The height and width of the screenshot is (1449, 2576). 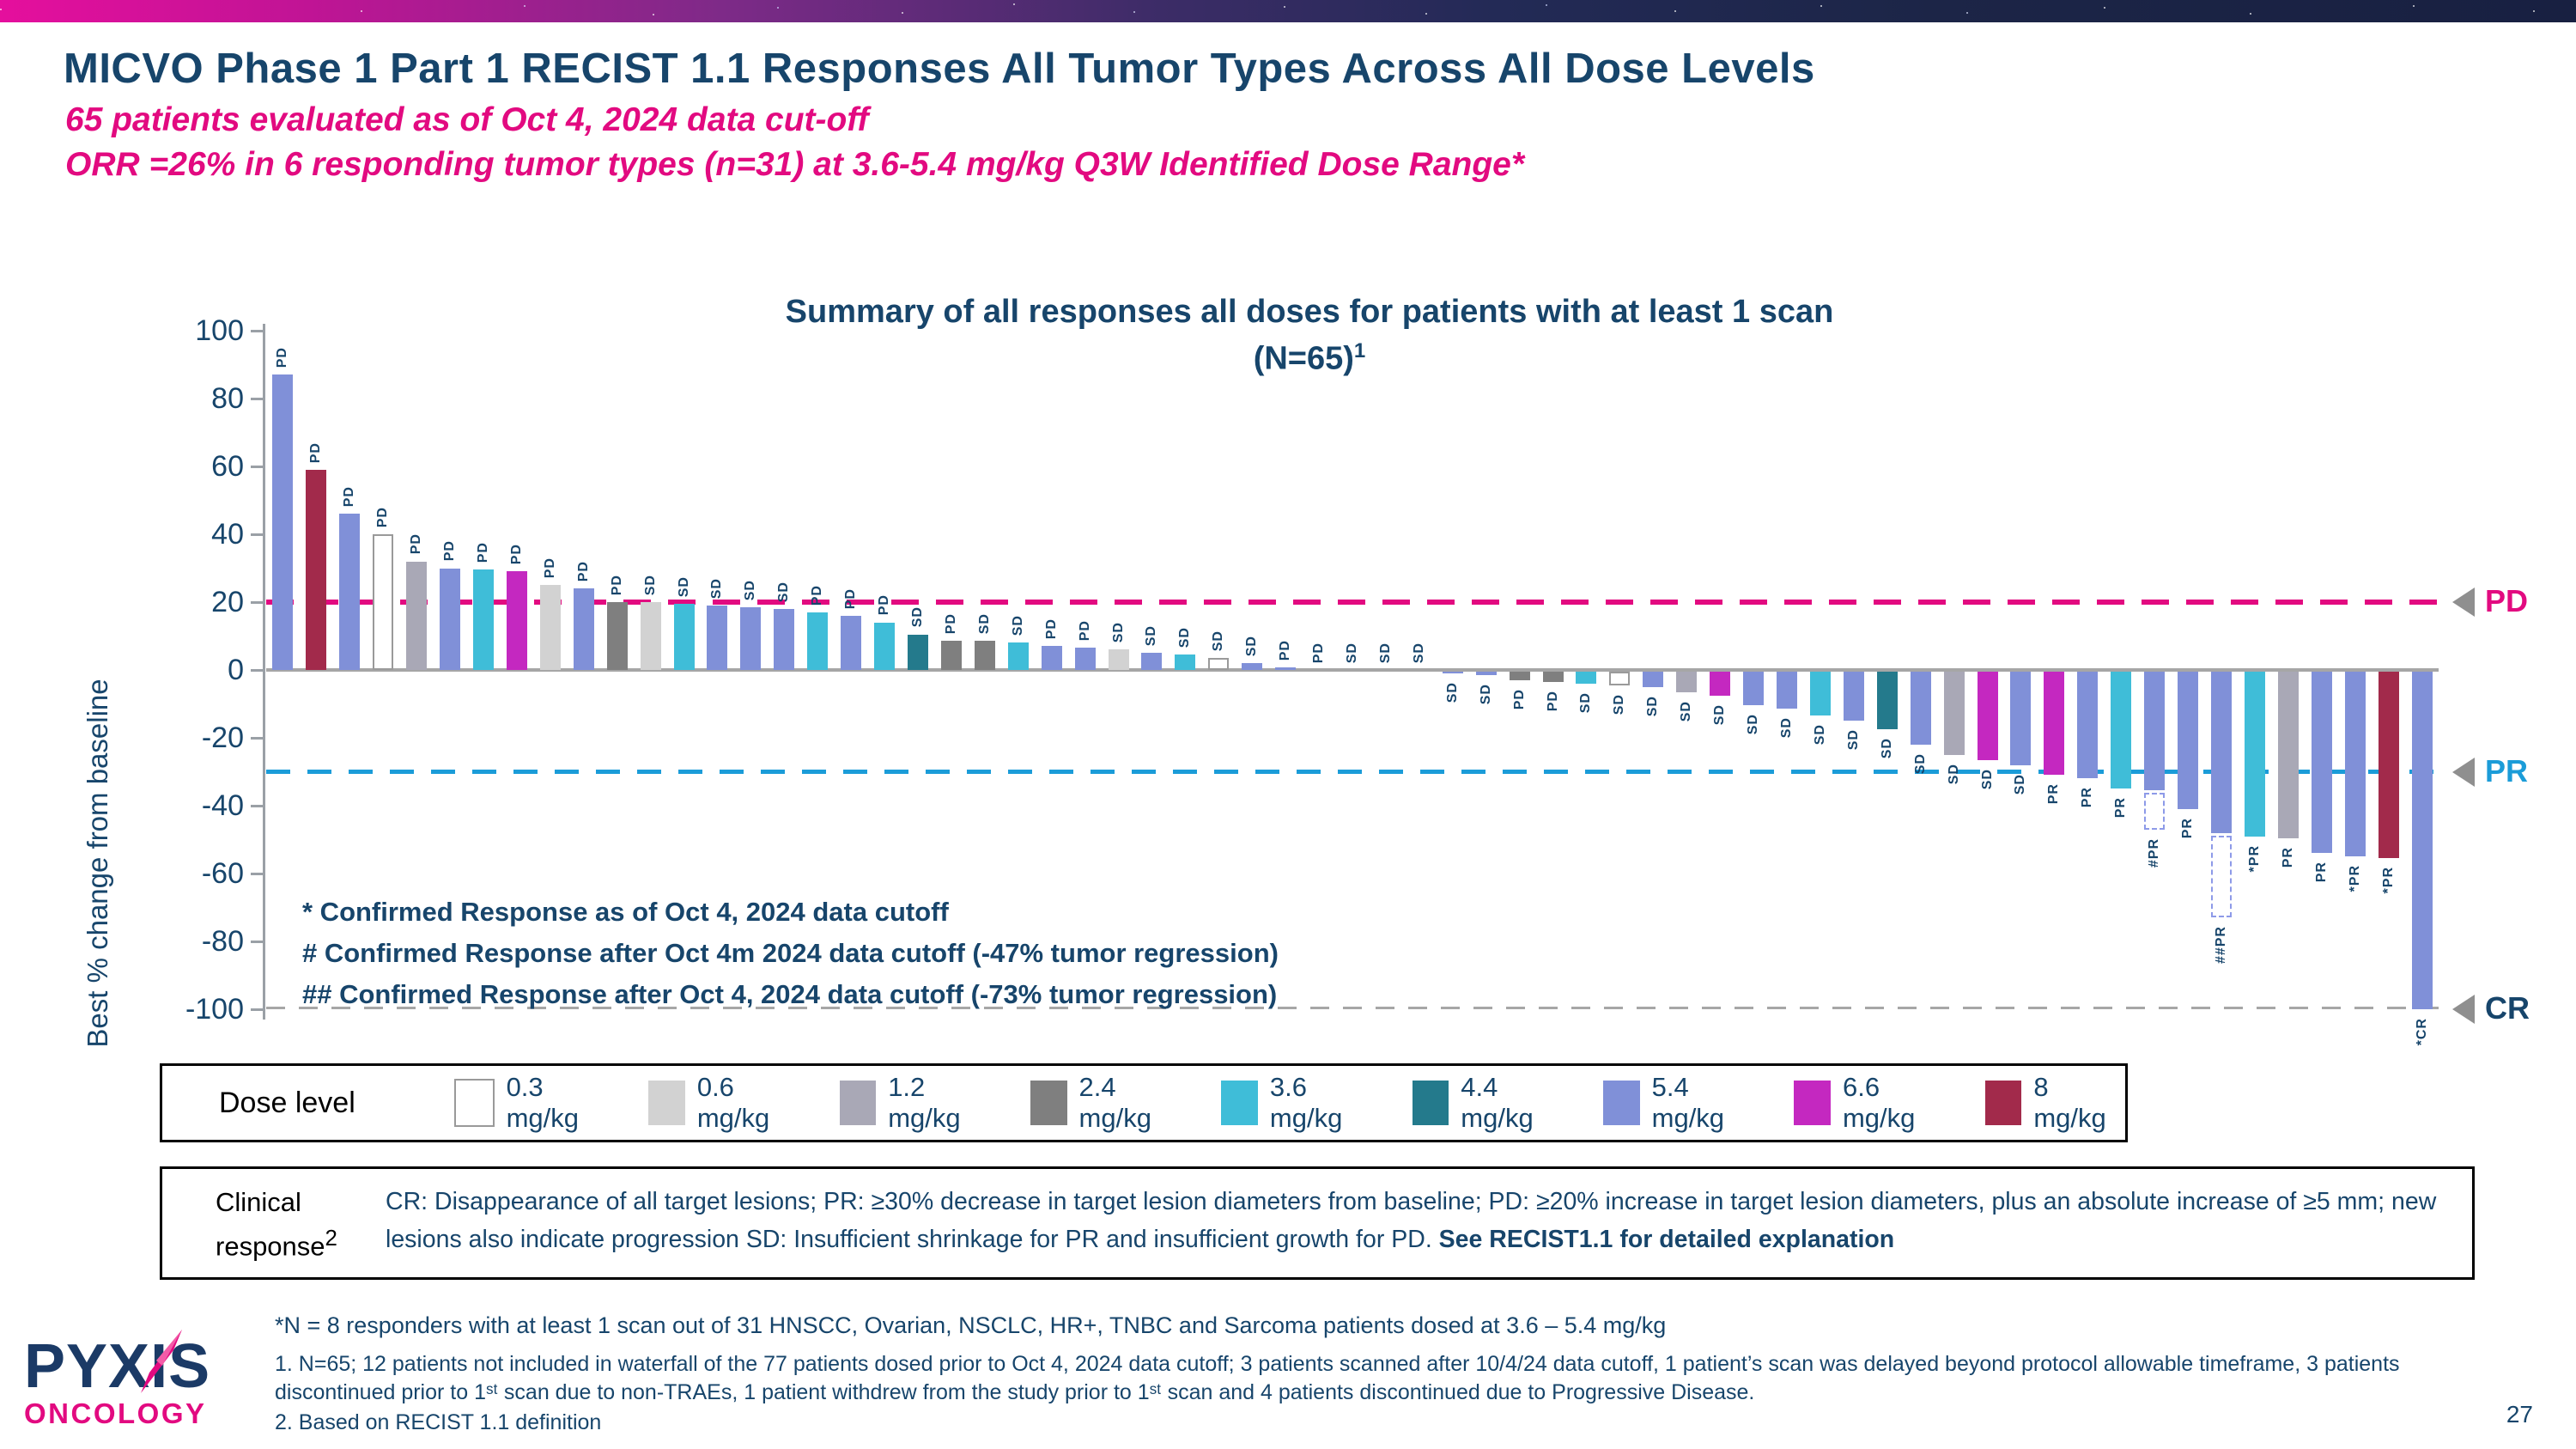 What do you see at coordinates (116, 1413) in the screenshot?
I see `logo-subtitle: ONCOLOGY` at bounding box center [116, 1413].